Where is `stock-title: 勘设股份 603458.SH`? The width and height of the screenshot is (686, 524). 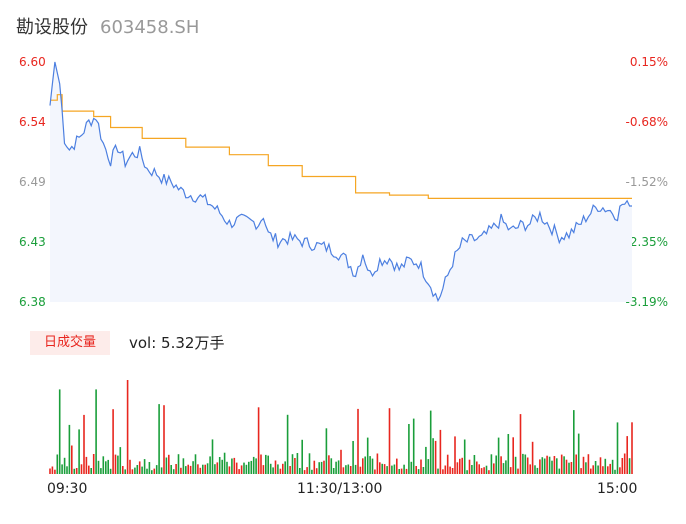
stock-title: 勘设股份 603458.SH is located at coordinates (107, 26).